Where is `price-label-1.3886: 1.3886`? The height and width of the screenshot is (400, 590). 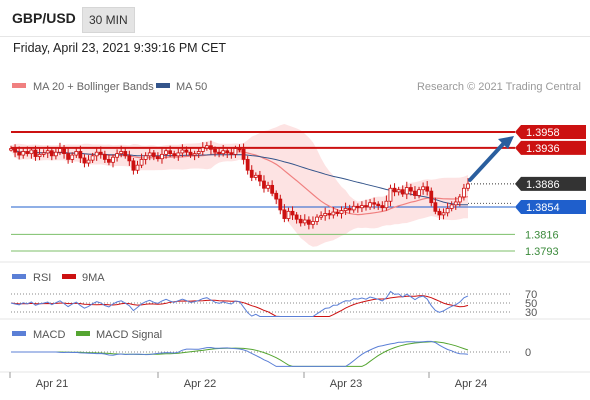
price-label-1.3886: 1.3886 is located at coordinates (543, 185).